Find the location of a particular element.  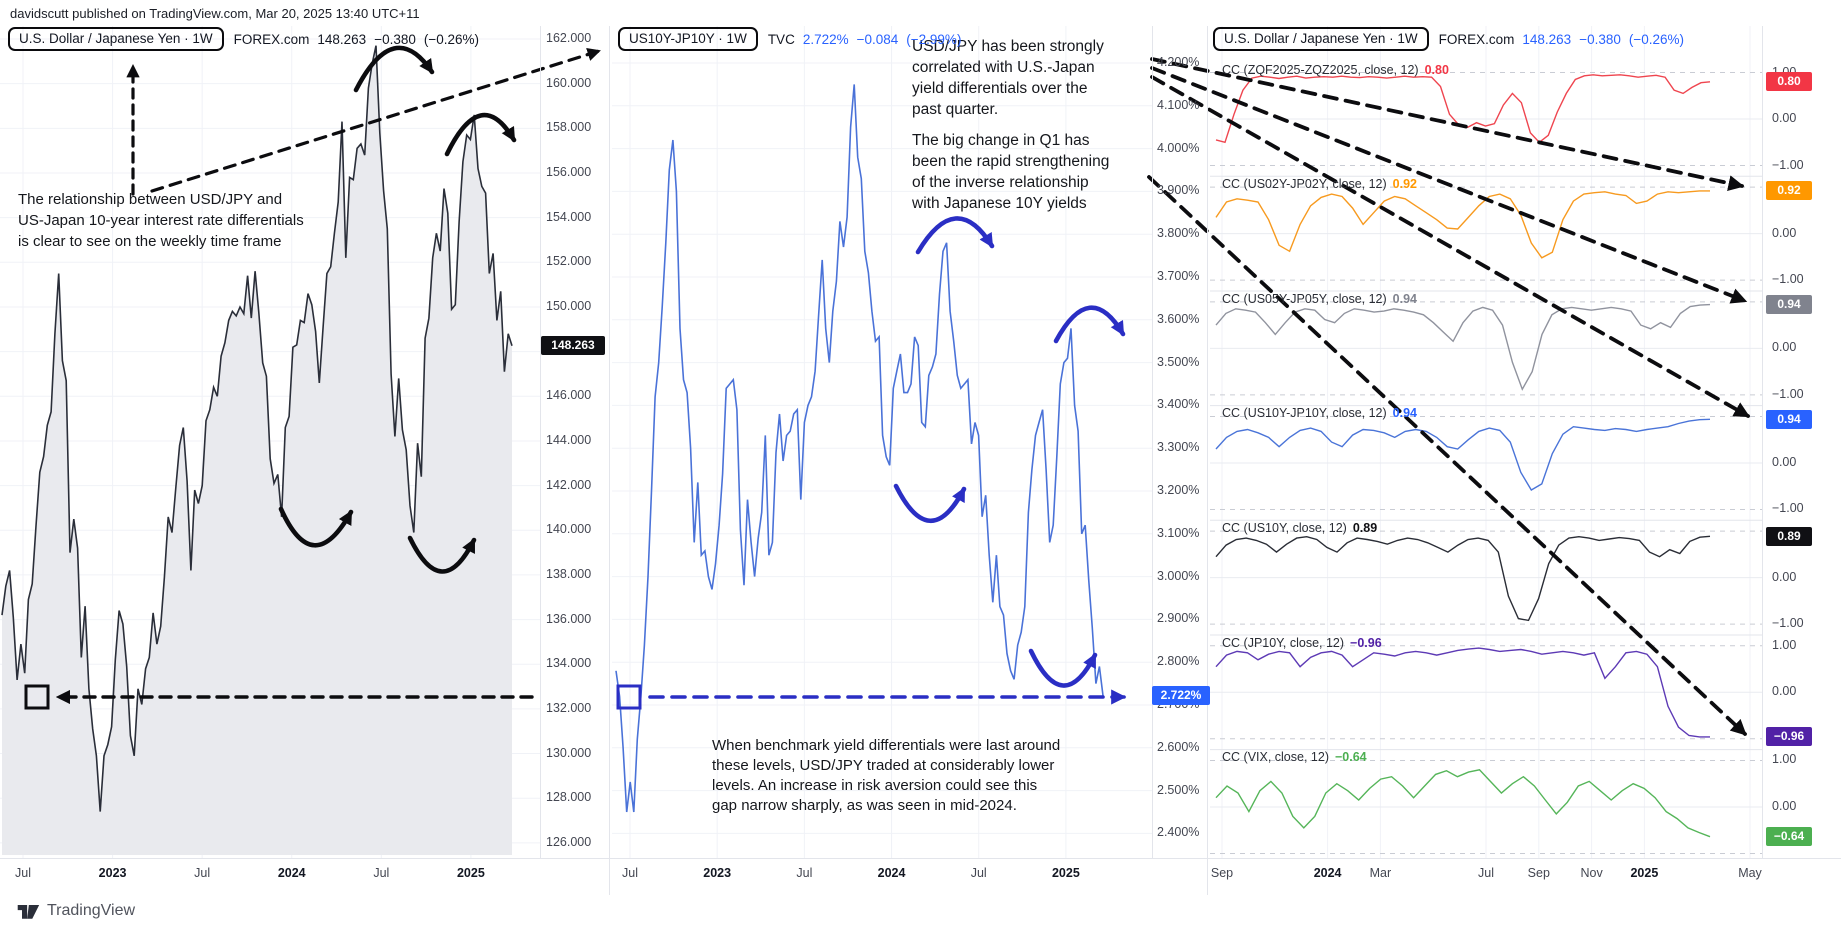

time-label: 2024 is located at coordinates (891, 873).